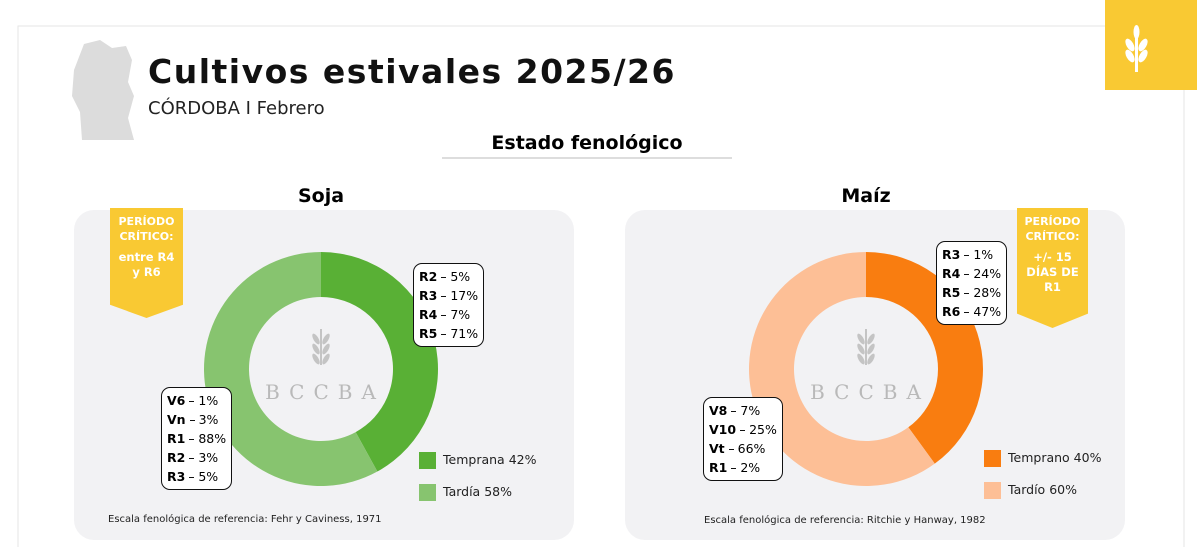 The image size is (1200, 547). What do you see at coordinates (464, 333) in the screenshot?
I see `stage-value: 71%` at bounding box center [464, 333].